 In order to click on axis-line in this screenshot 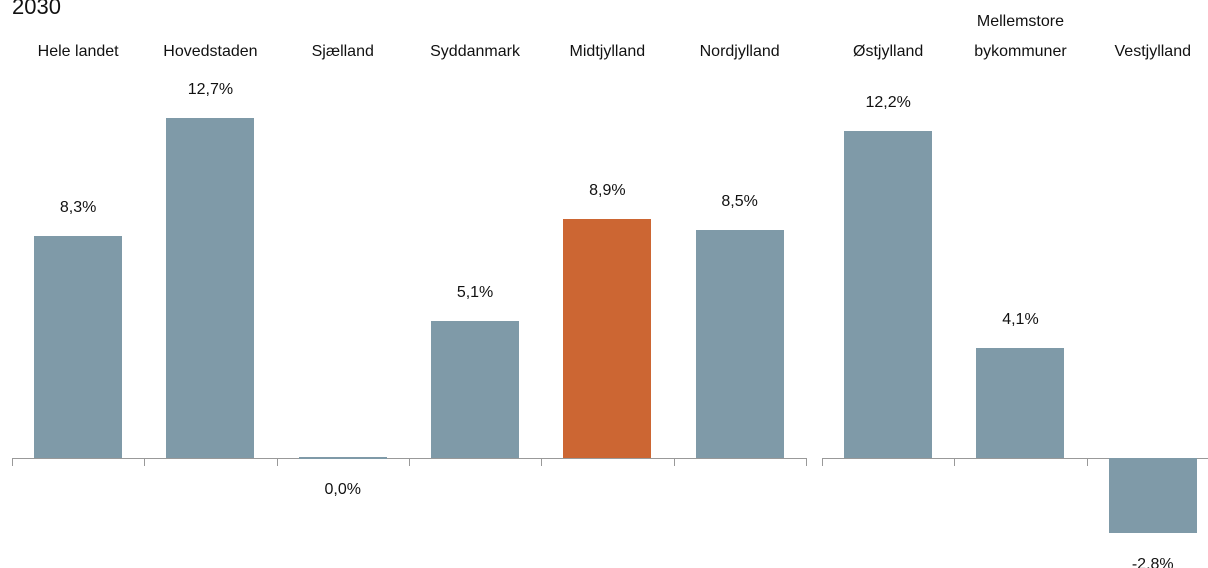, I will do `click(1015, 458)`.